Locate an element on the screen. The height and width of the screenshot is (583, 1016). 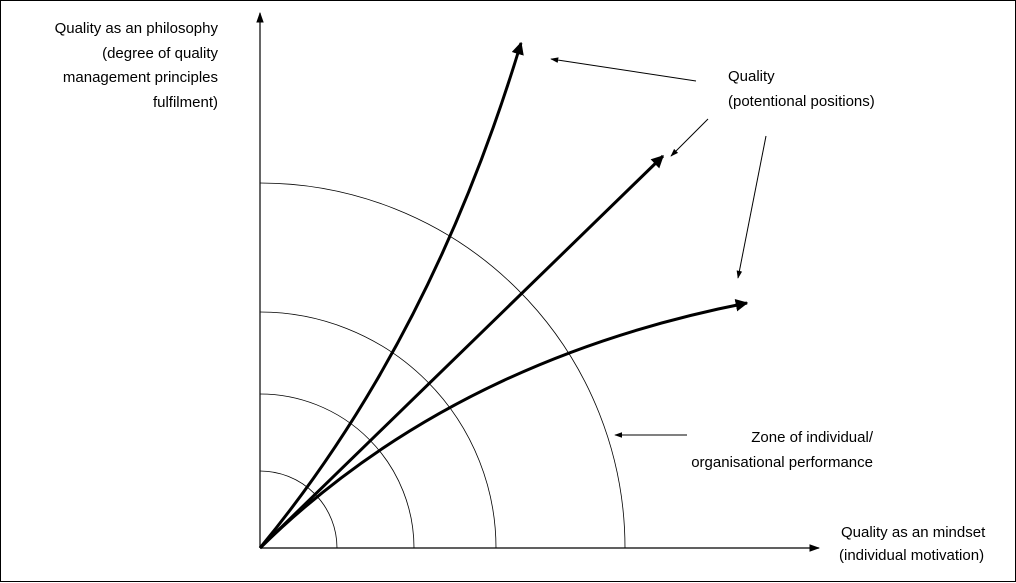
y-axis-label-line-2: (degree of quality is located at coordinates (160, 53).